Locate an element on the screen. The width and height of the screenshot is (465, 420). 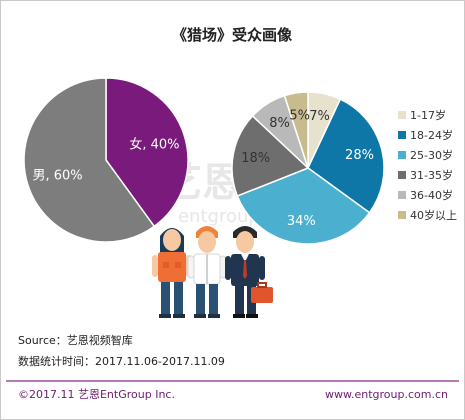
slice-label-女: 女, 40% is located at coordinates (154, 144).